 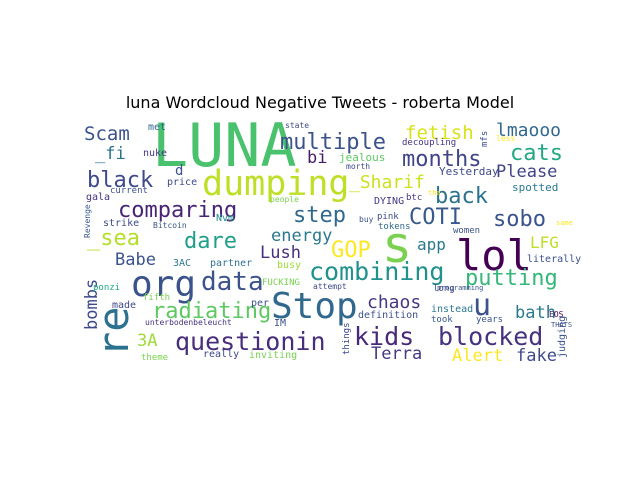 I want to click on word-combining: combining, so click(x=376, y=271).